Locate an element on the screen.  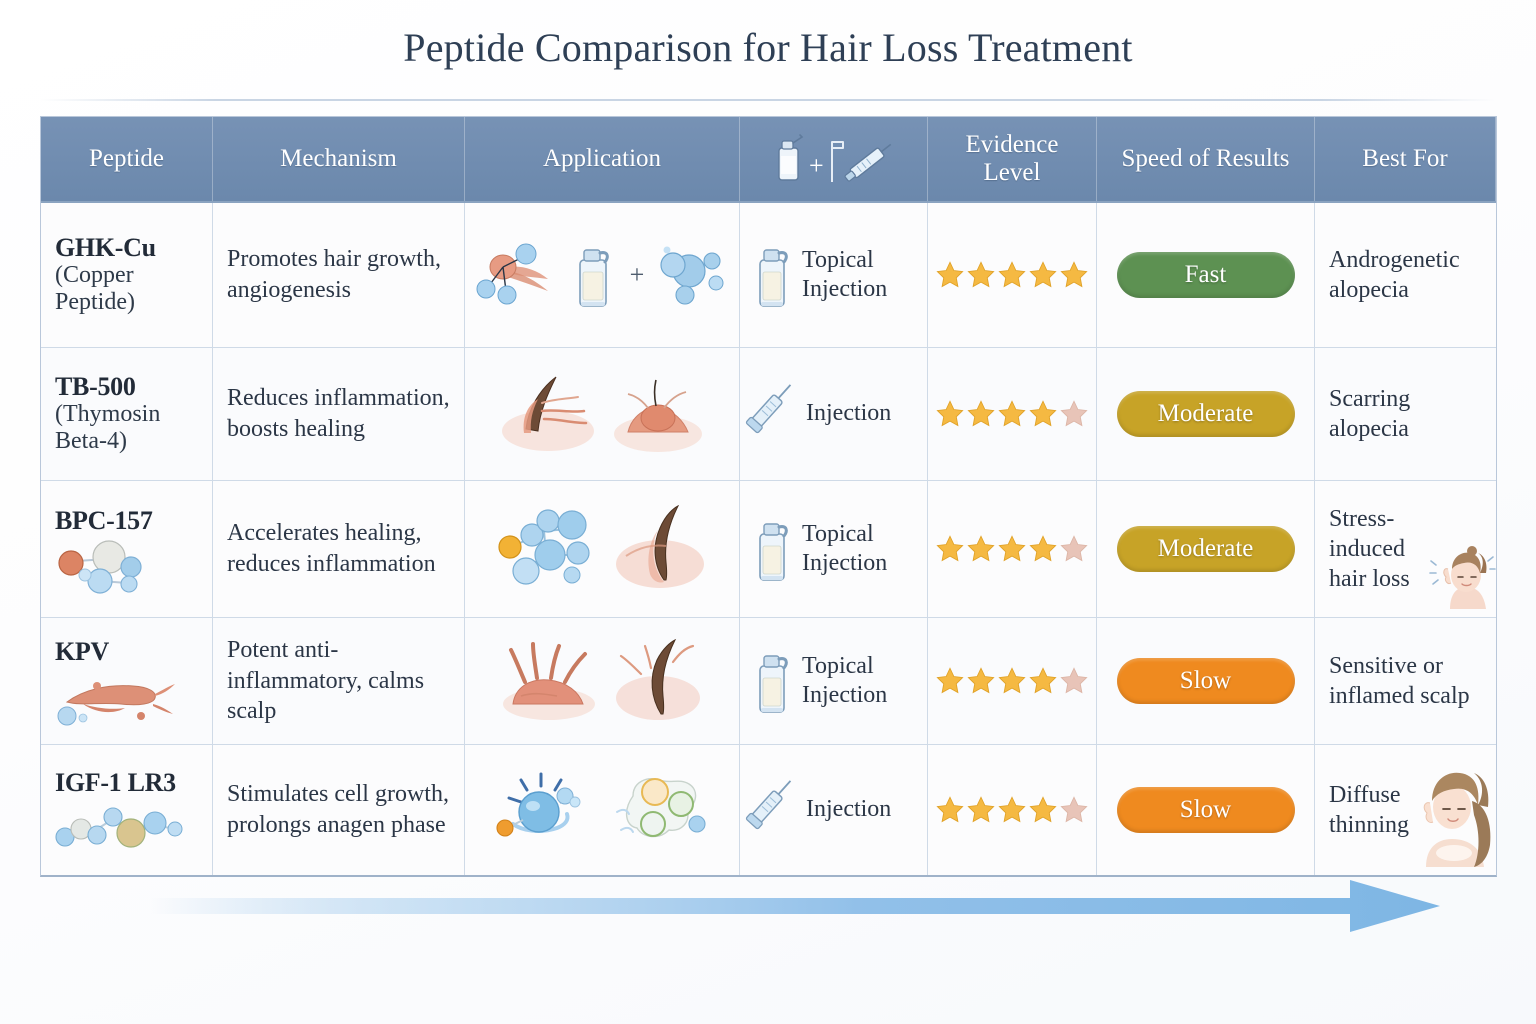
cell-peptide: TB-500 (Thymosin Beta-4) is located at coordinates (127, 414).